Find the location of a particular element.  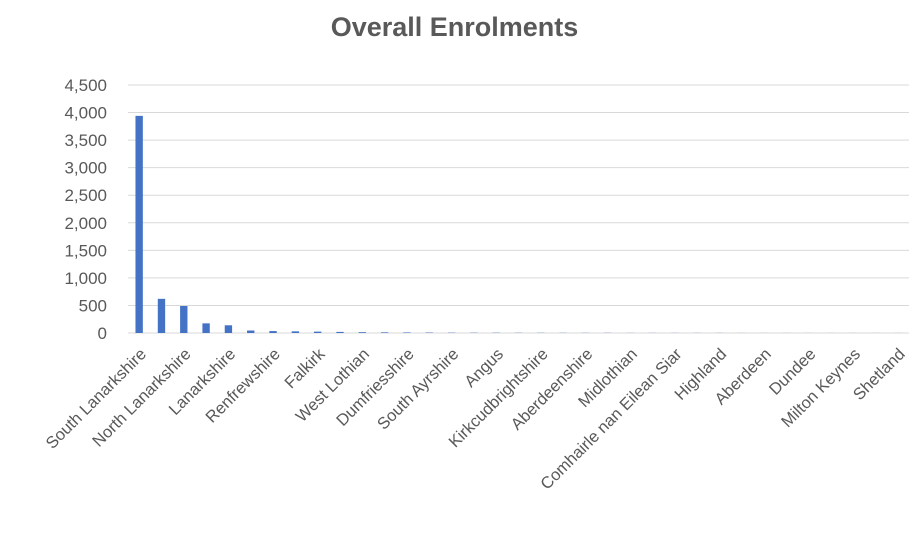

y-tick-label: 1,000 is located at coordinates (85, 278).